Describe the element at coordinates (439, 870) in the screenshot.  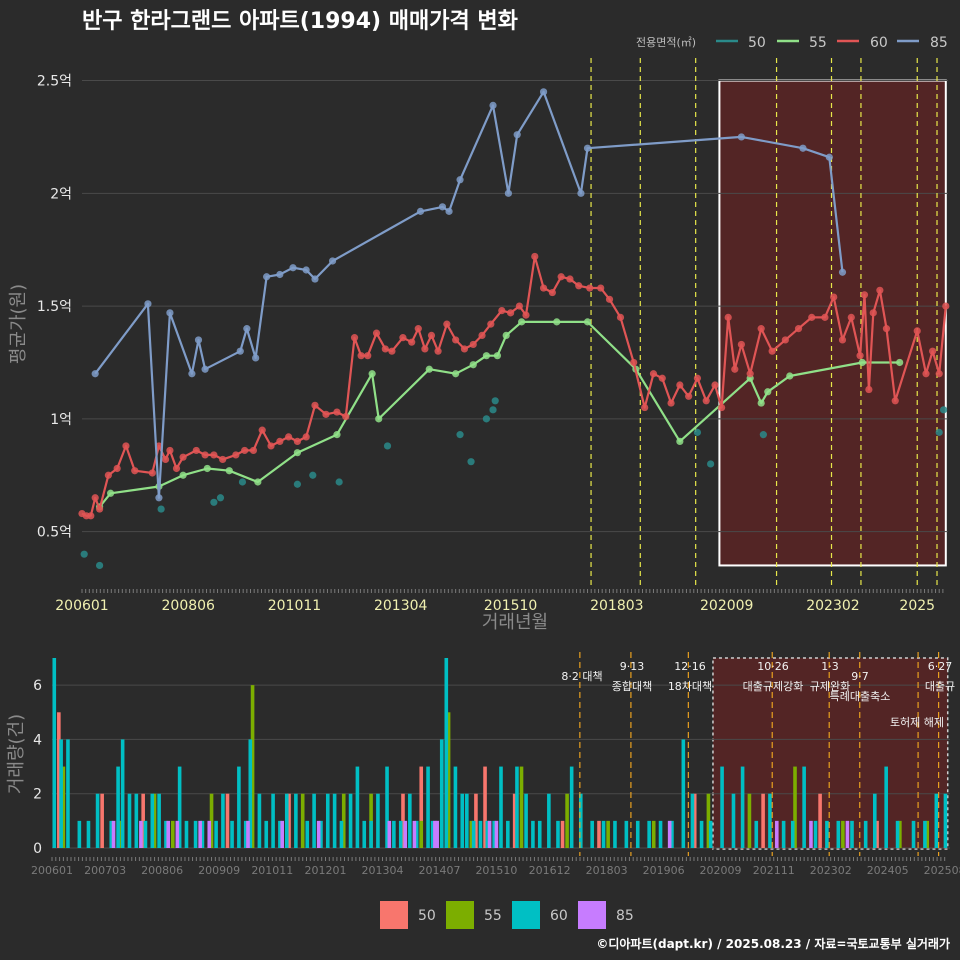
I see `volume-x-tick-label: 201407` at that location.